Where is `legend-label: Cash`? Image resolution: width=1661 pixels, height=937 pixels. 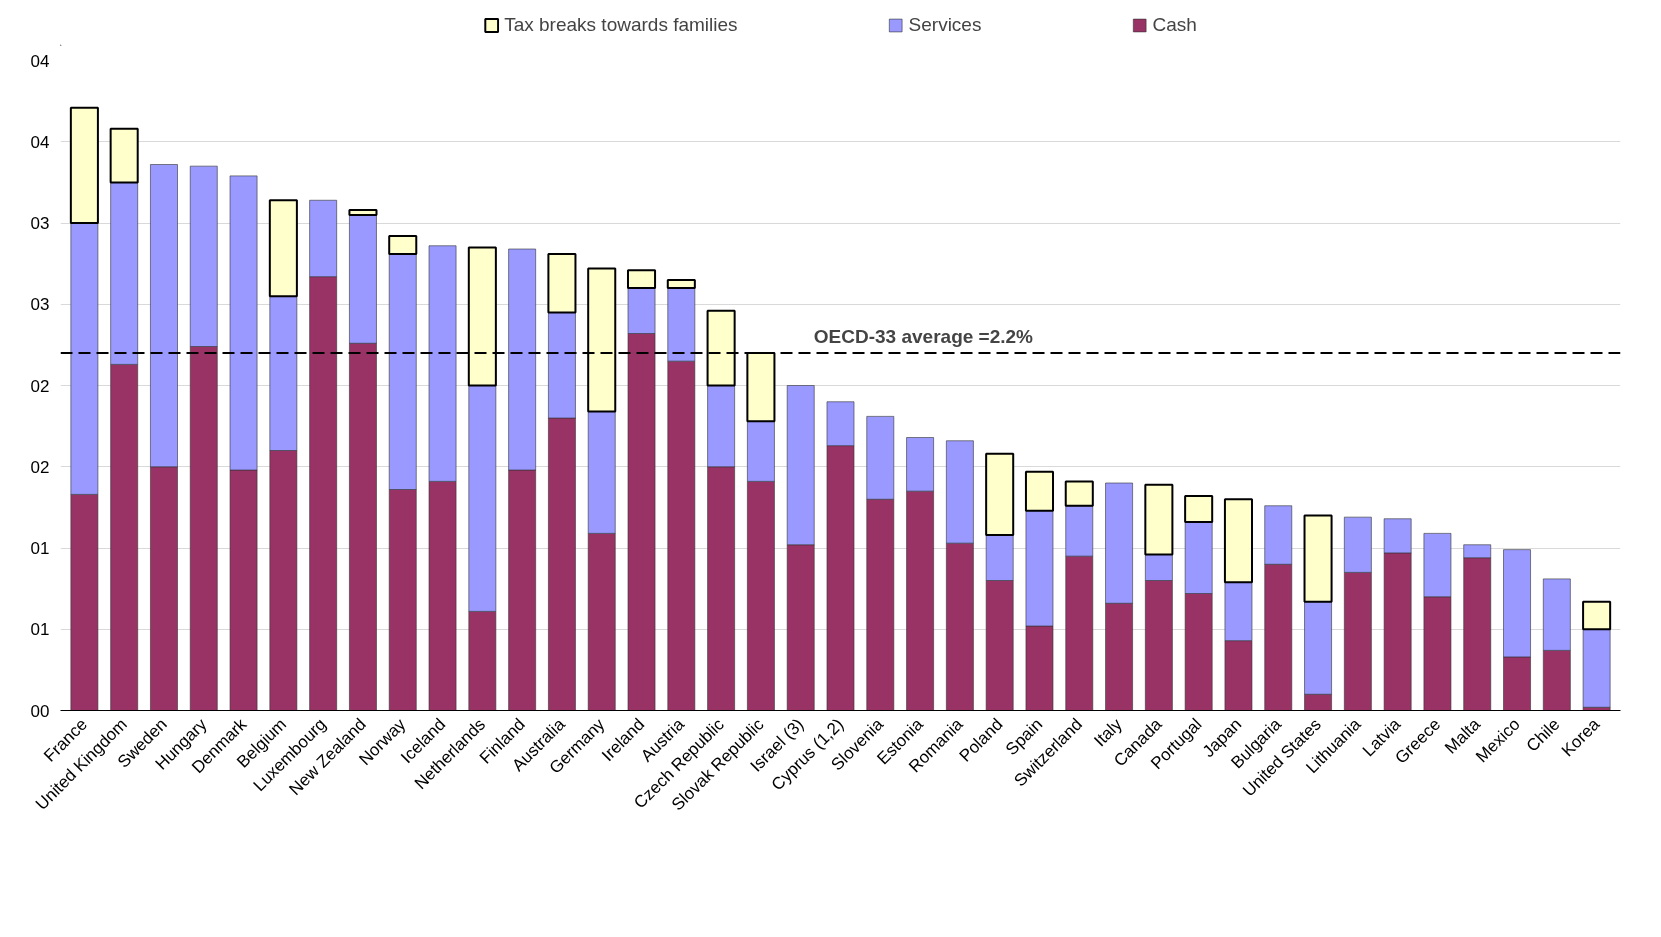
legend-label: Cash is located at coordinates (1174, 25).